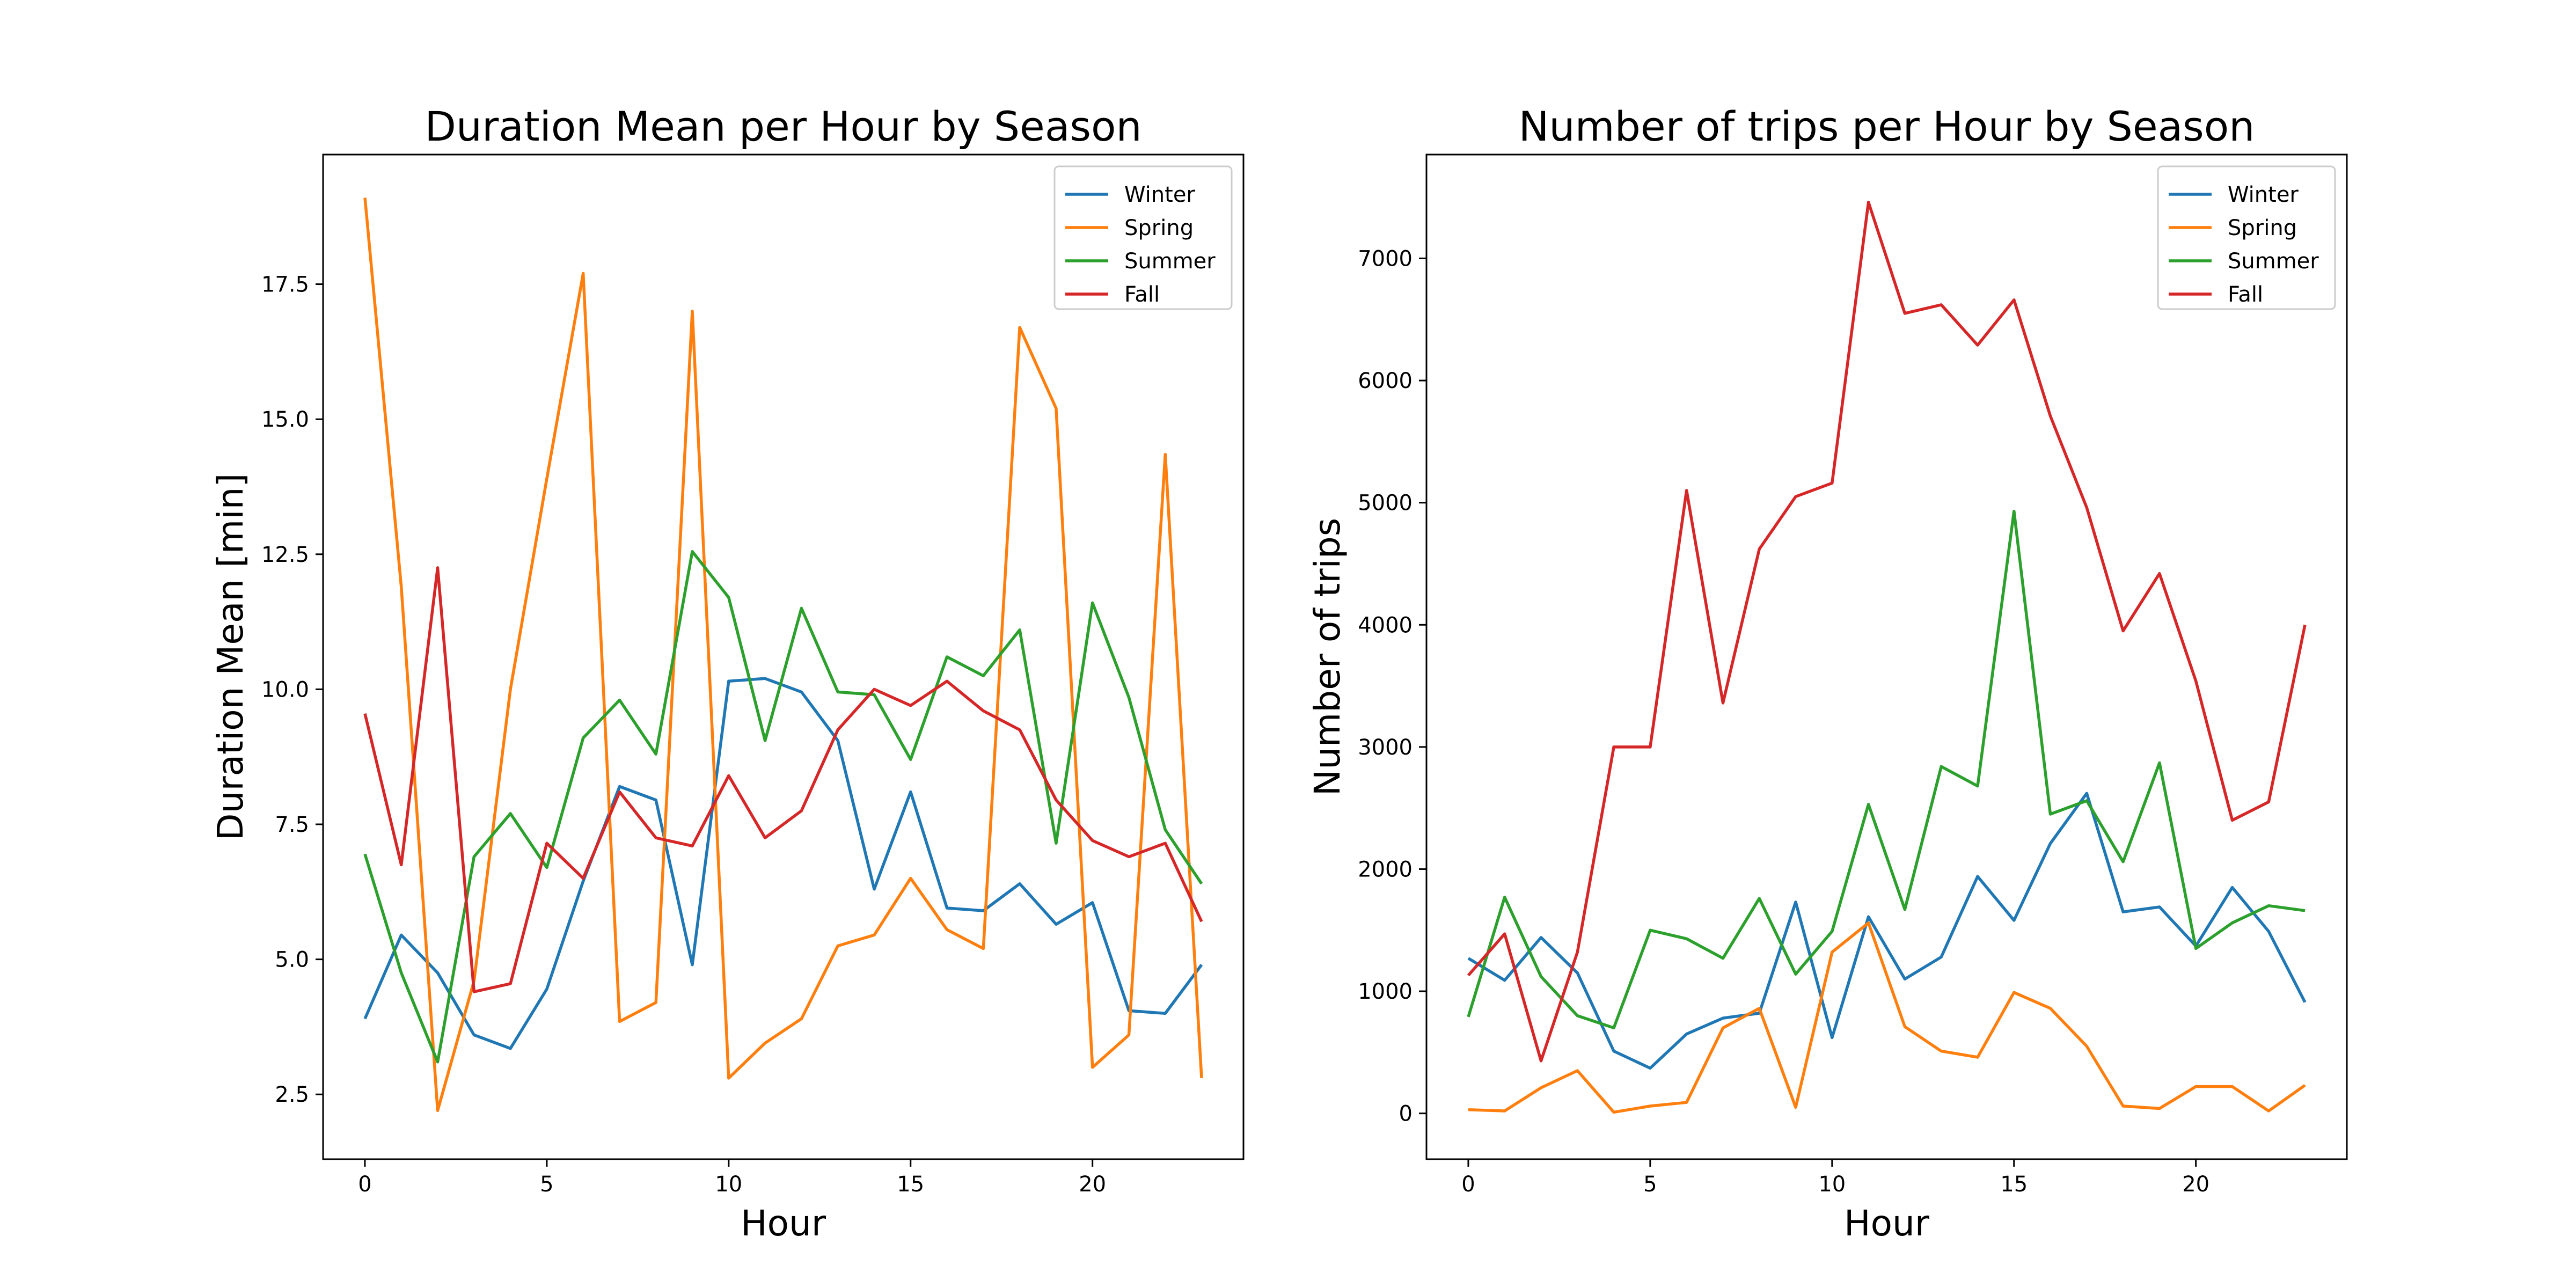 The image size is (2576, 1288). Describe the element at coordinates (292, 825) in the screenshot. I see `y-tick-label: 7.5` at that location.